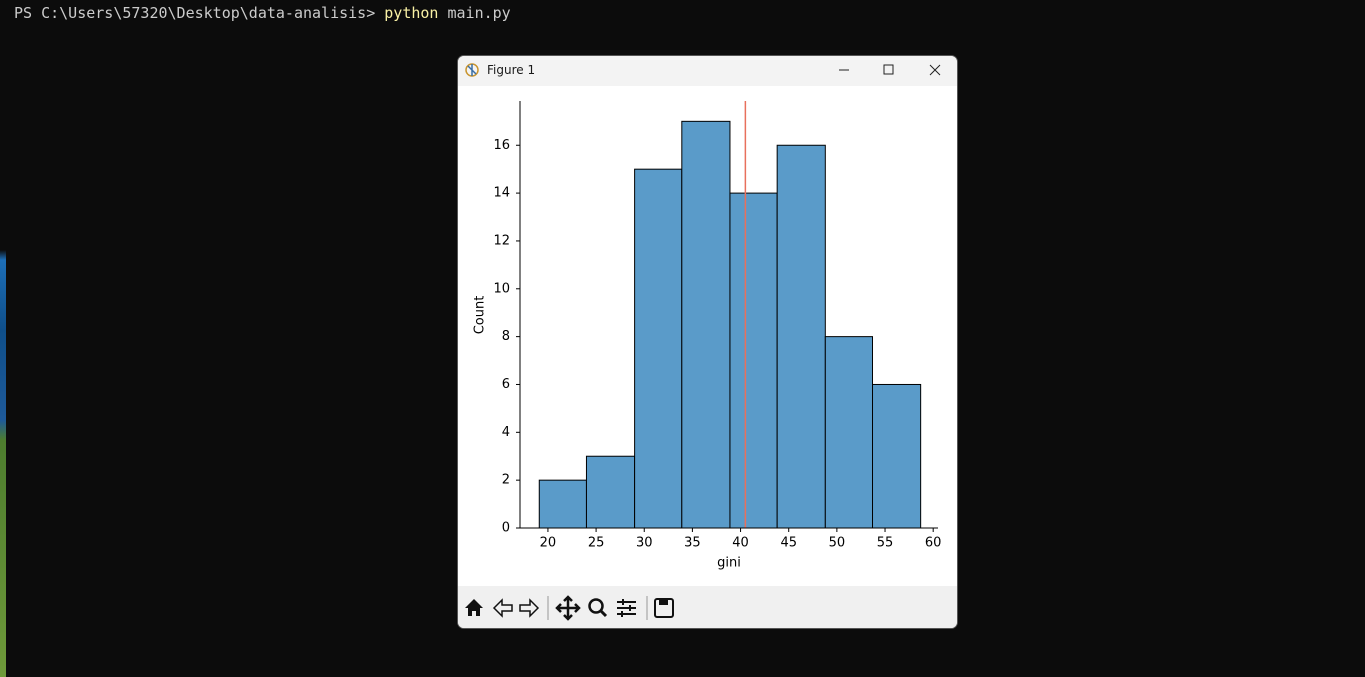  What do you see at coordinates (506, 336) in the screenshot?
I see `y-tick-label: 8` at bounding box center [506, 336].